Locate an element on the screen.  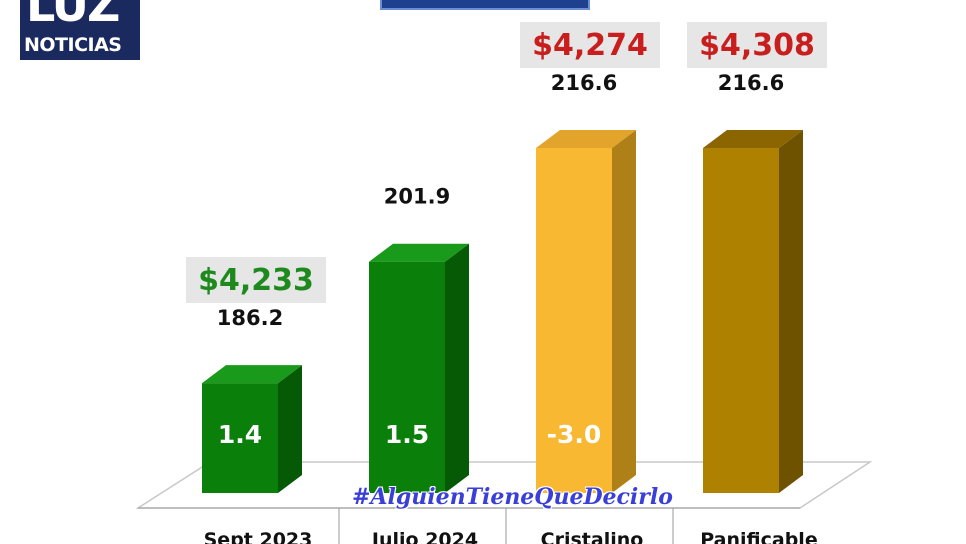
bar-1-top is located at coordinates (252, 374).